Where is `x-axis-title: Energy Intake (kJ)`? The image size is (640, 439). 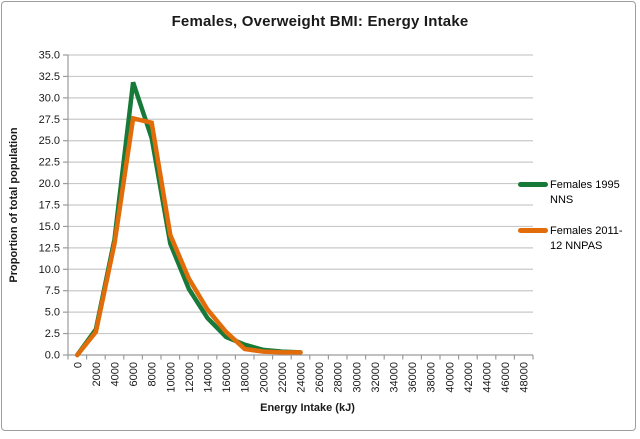 x-axis-title: Energy Intake (kJ) is located at coordinates (307, 408).